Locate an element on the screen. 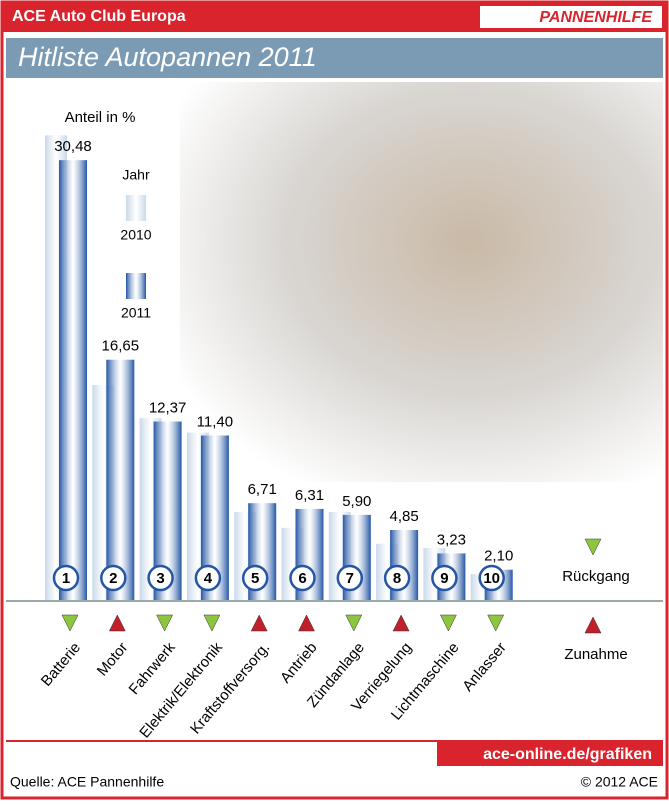 The width and height of the screenshot is (669, 805). value-label: 4,85 is located at coordinates (403, 516).